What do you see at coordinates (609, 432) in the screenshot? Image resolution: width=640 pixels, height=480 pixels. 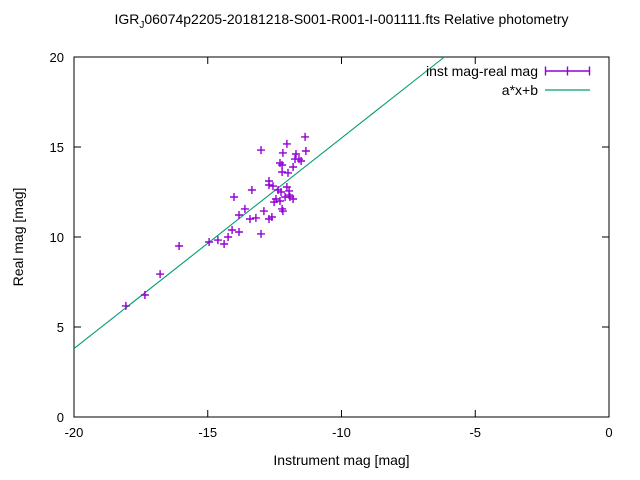 I see `x-tick-label: 0` at bounding box center [609, 432].